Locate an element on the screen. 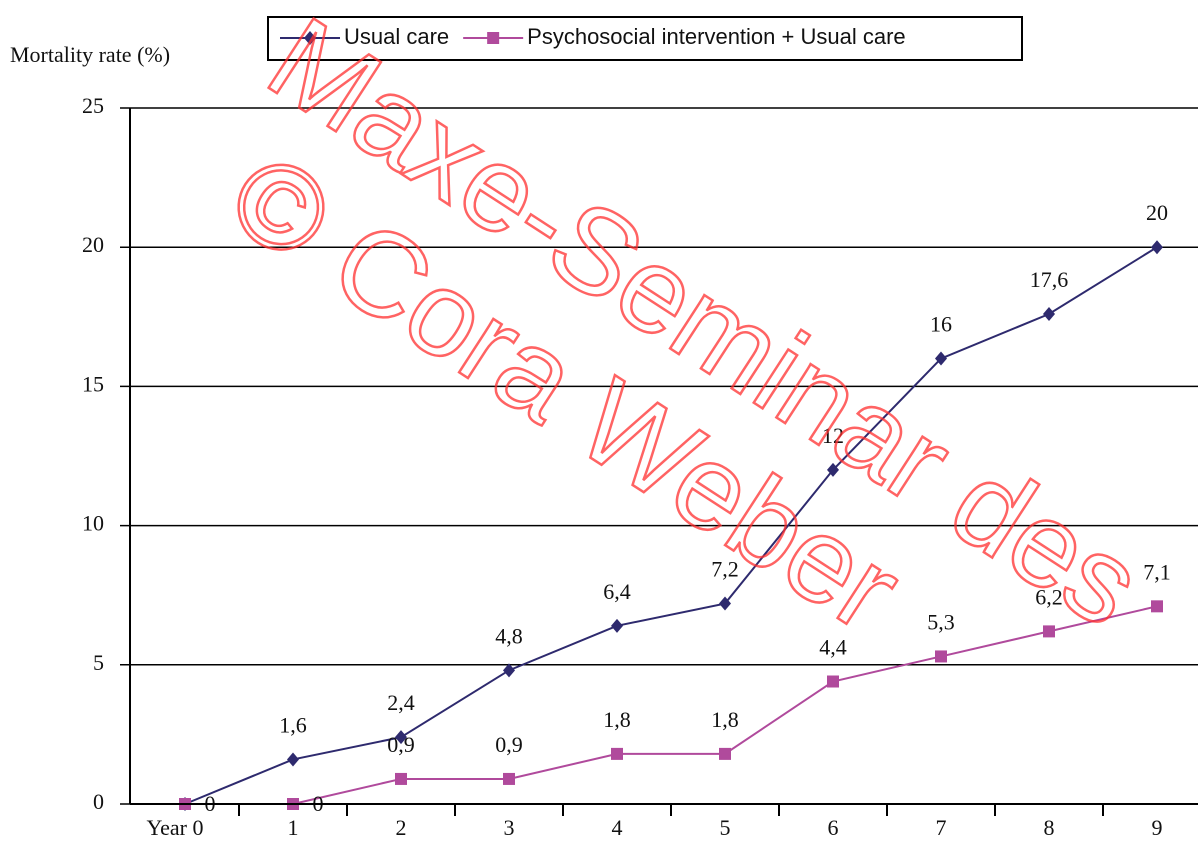 This screenshot has height=868, width=1198. x-tick-label: 2 is located at coordinates (401, 827).